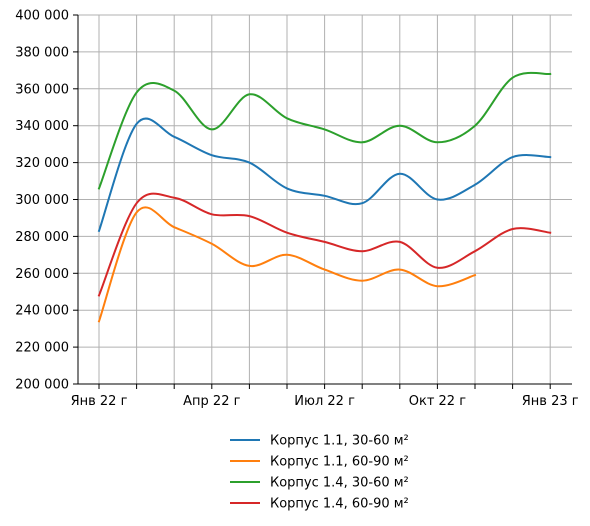 The width and height of the screenshot is (590, 526). What do you see at coordinates (211, 401) in the screenshot?
I see `x-tick-label: Апр 22 г` at bounding box center [211, 401].